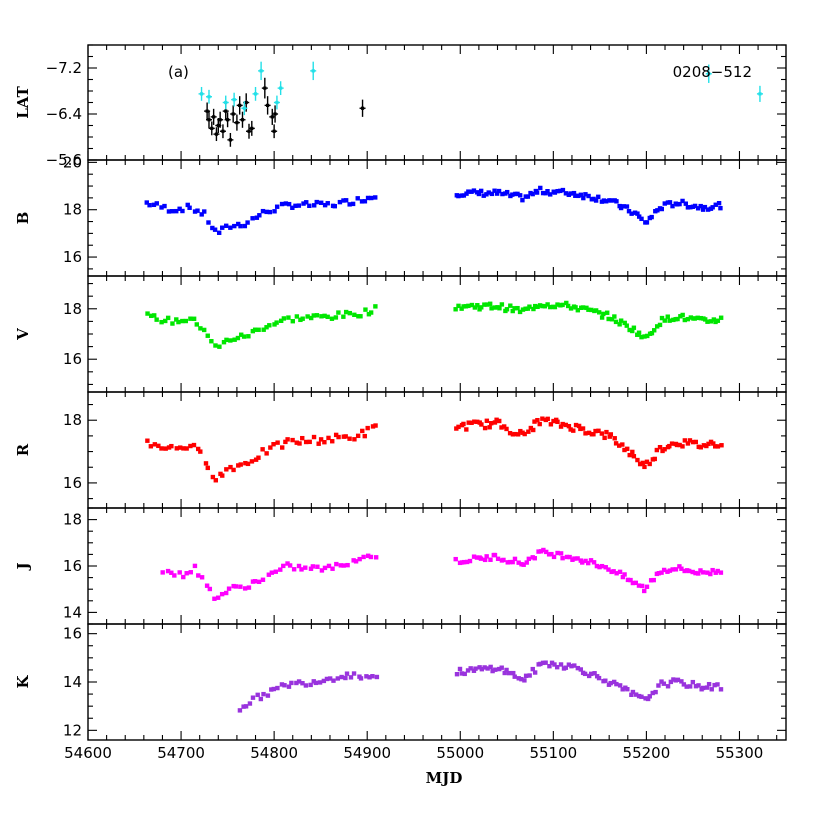 This screenshot has width=830, height=830. Describe the element at coordinates (64, 114) in the screenshot. I see `y-tick-label: −6.4` at that location.